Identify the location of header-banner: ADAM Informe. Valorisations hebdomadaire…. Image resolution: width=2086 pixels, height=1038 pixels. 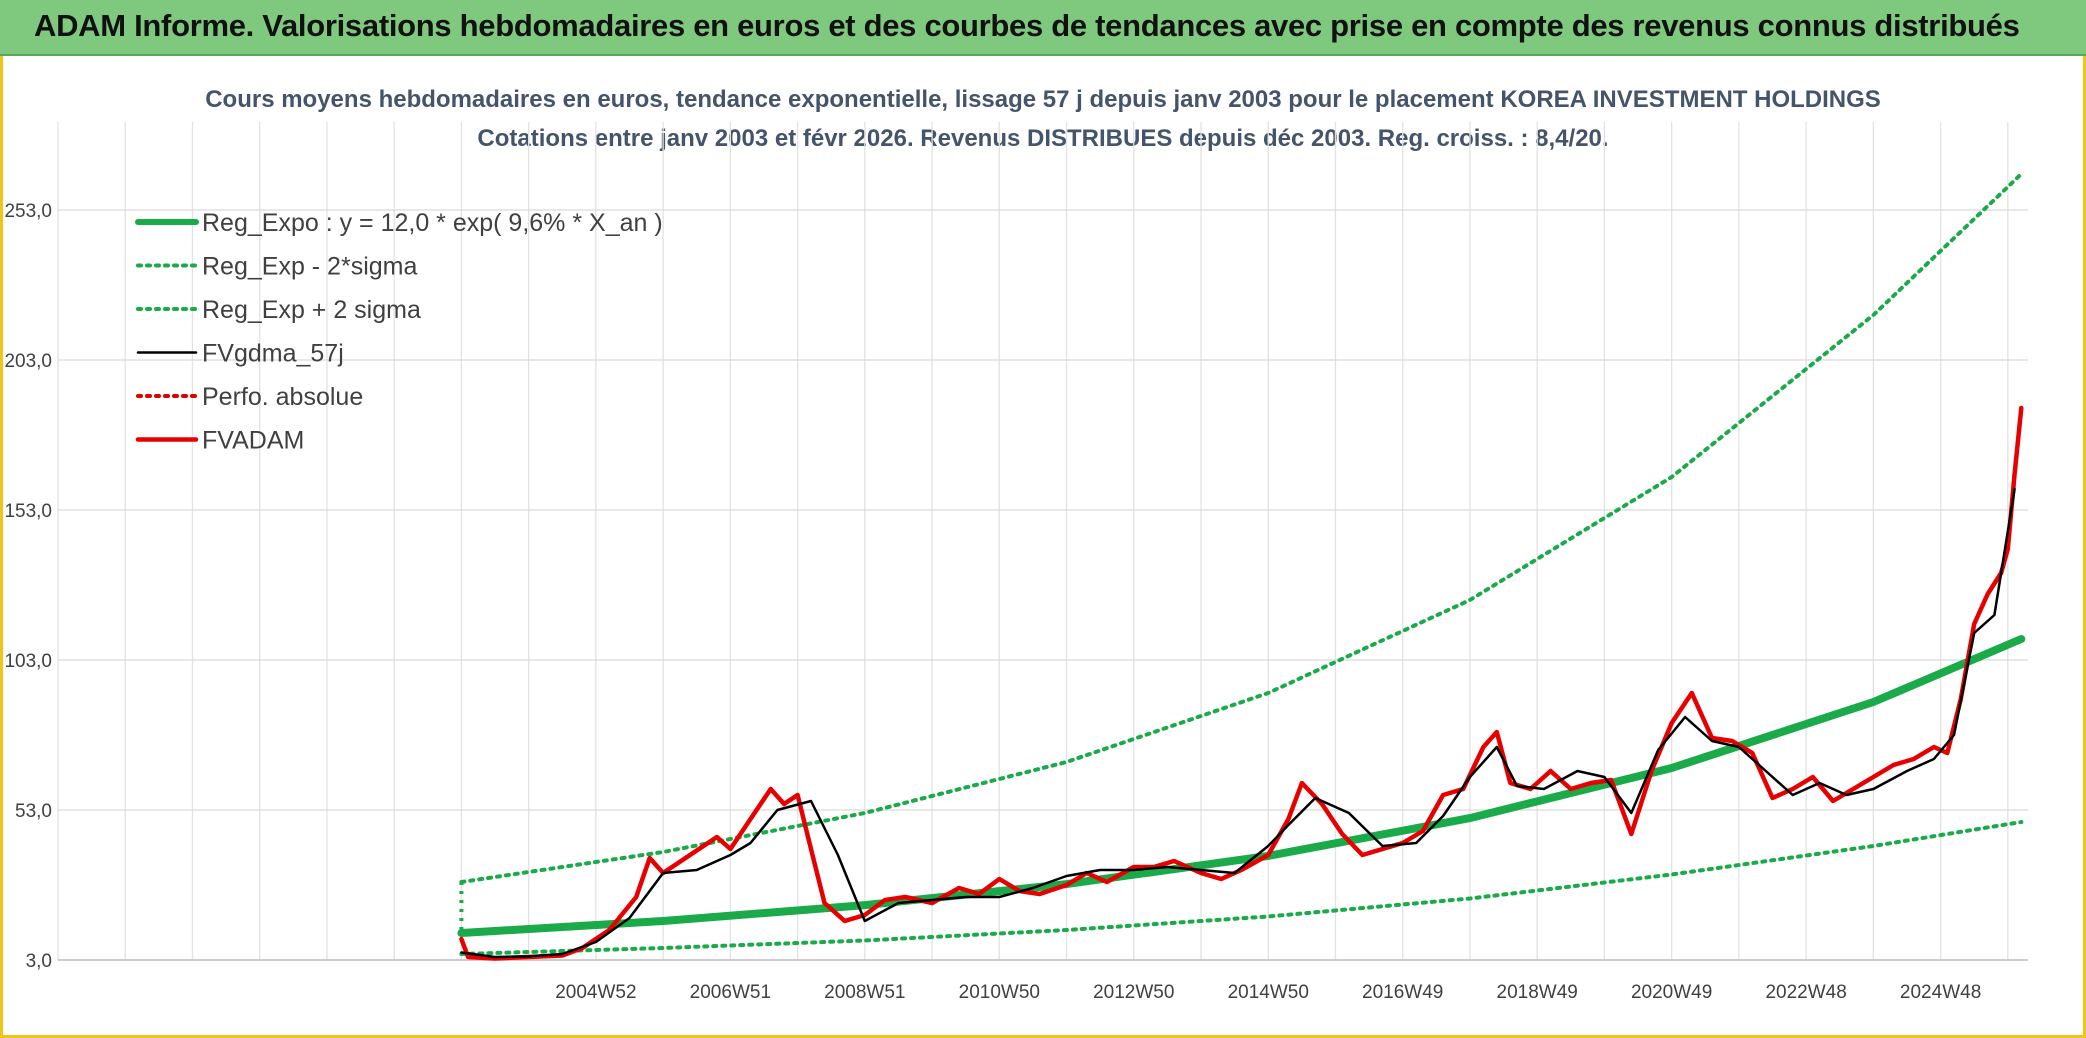
(1043, 28).